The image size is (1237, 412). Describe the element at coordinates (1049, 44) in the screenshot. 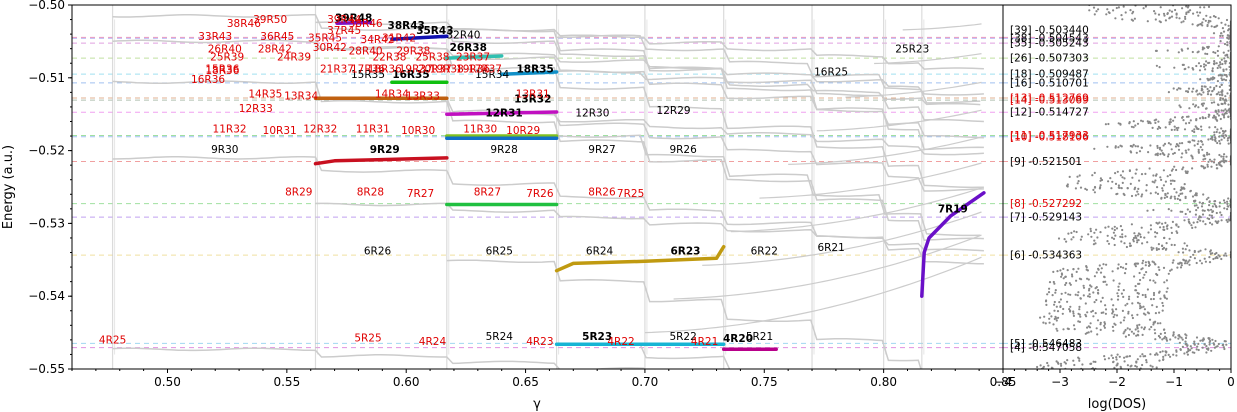

I see `dos-level-label: [35] -0.505243` at that location.